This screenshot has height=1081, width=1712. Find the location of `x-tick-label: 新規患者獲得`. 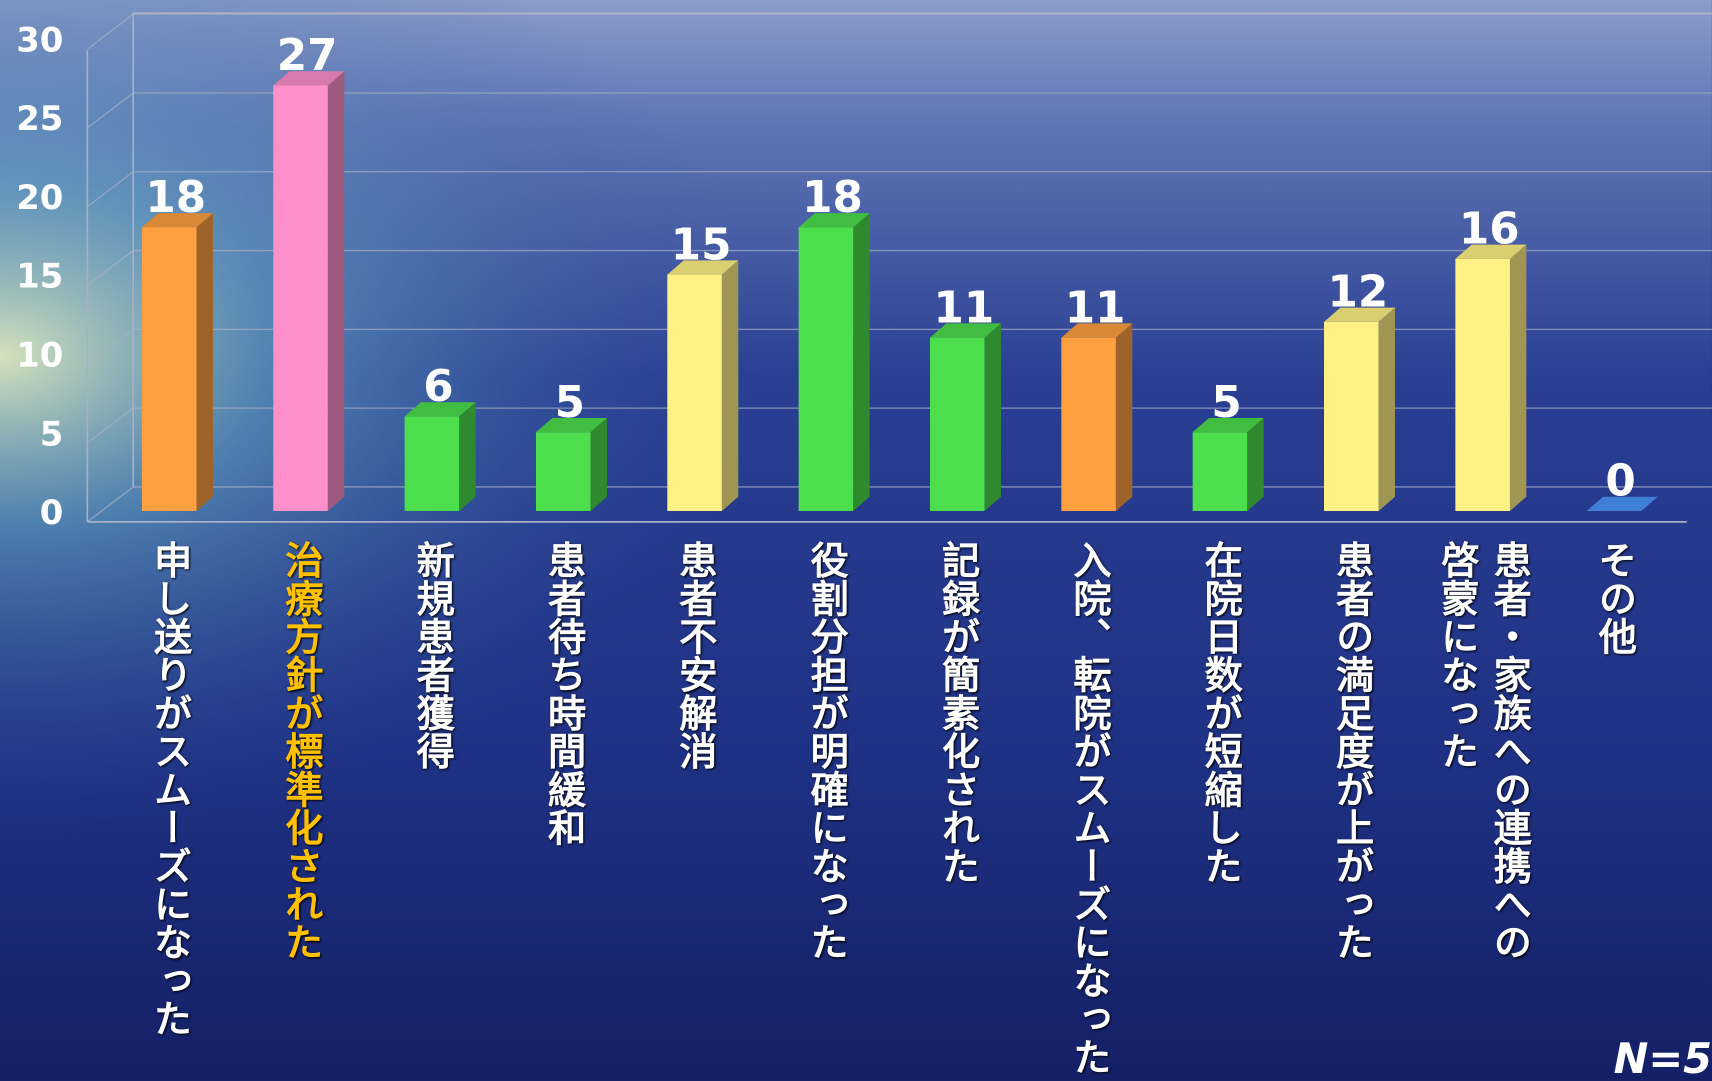

x-tick-label: 新規患者獲得 is located at coordinates (432, 655).